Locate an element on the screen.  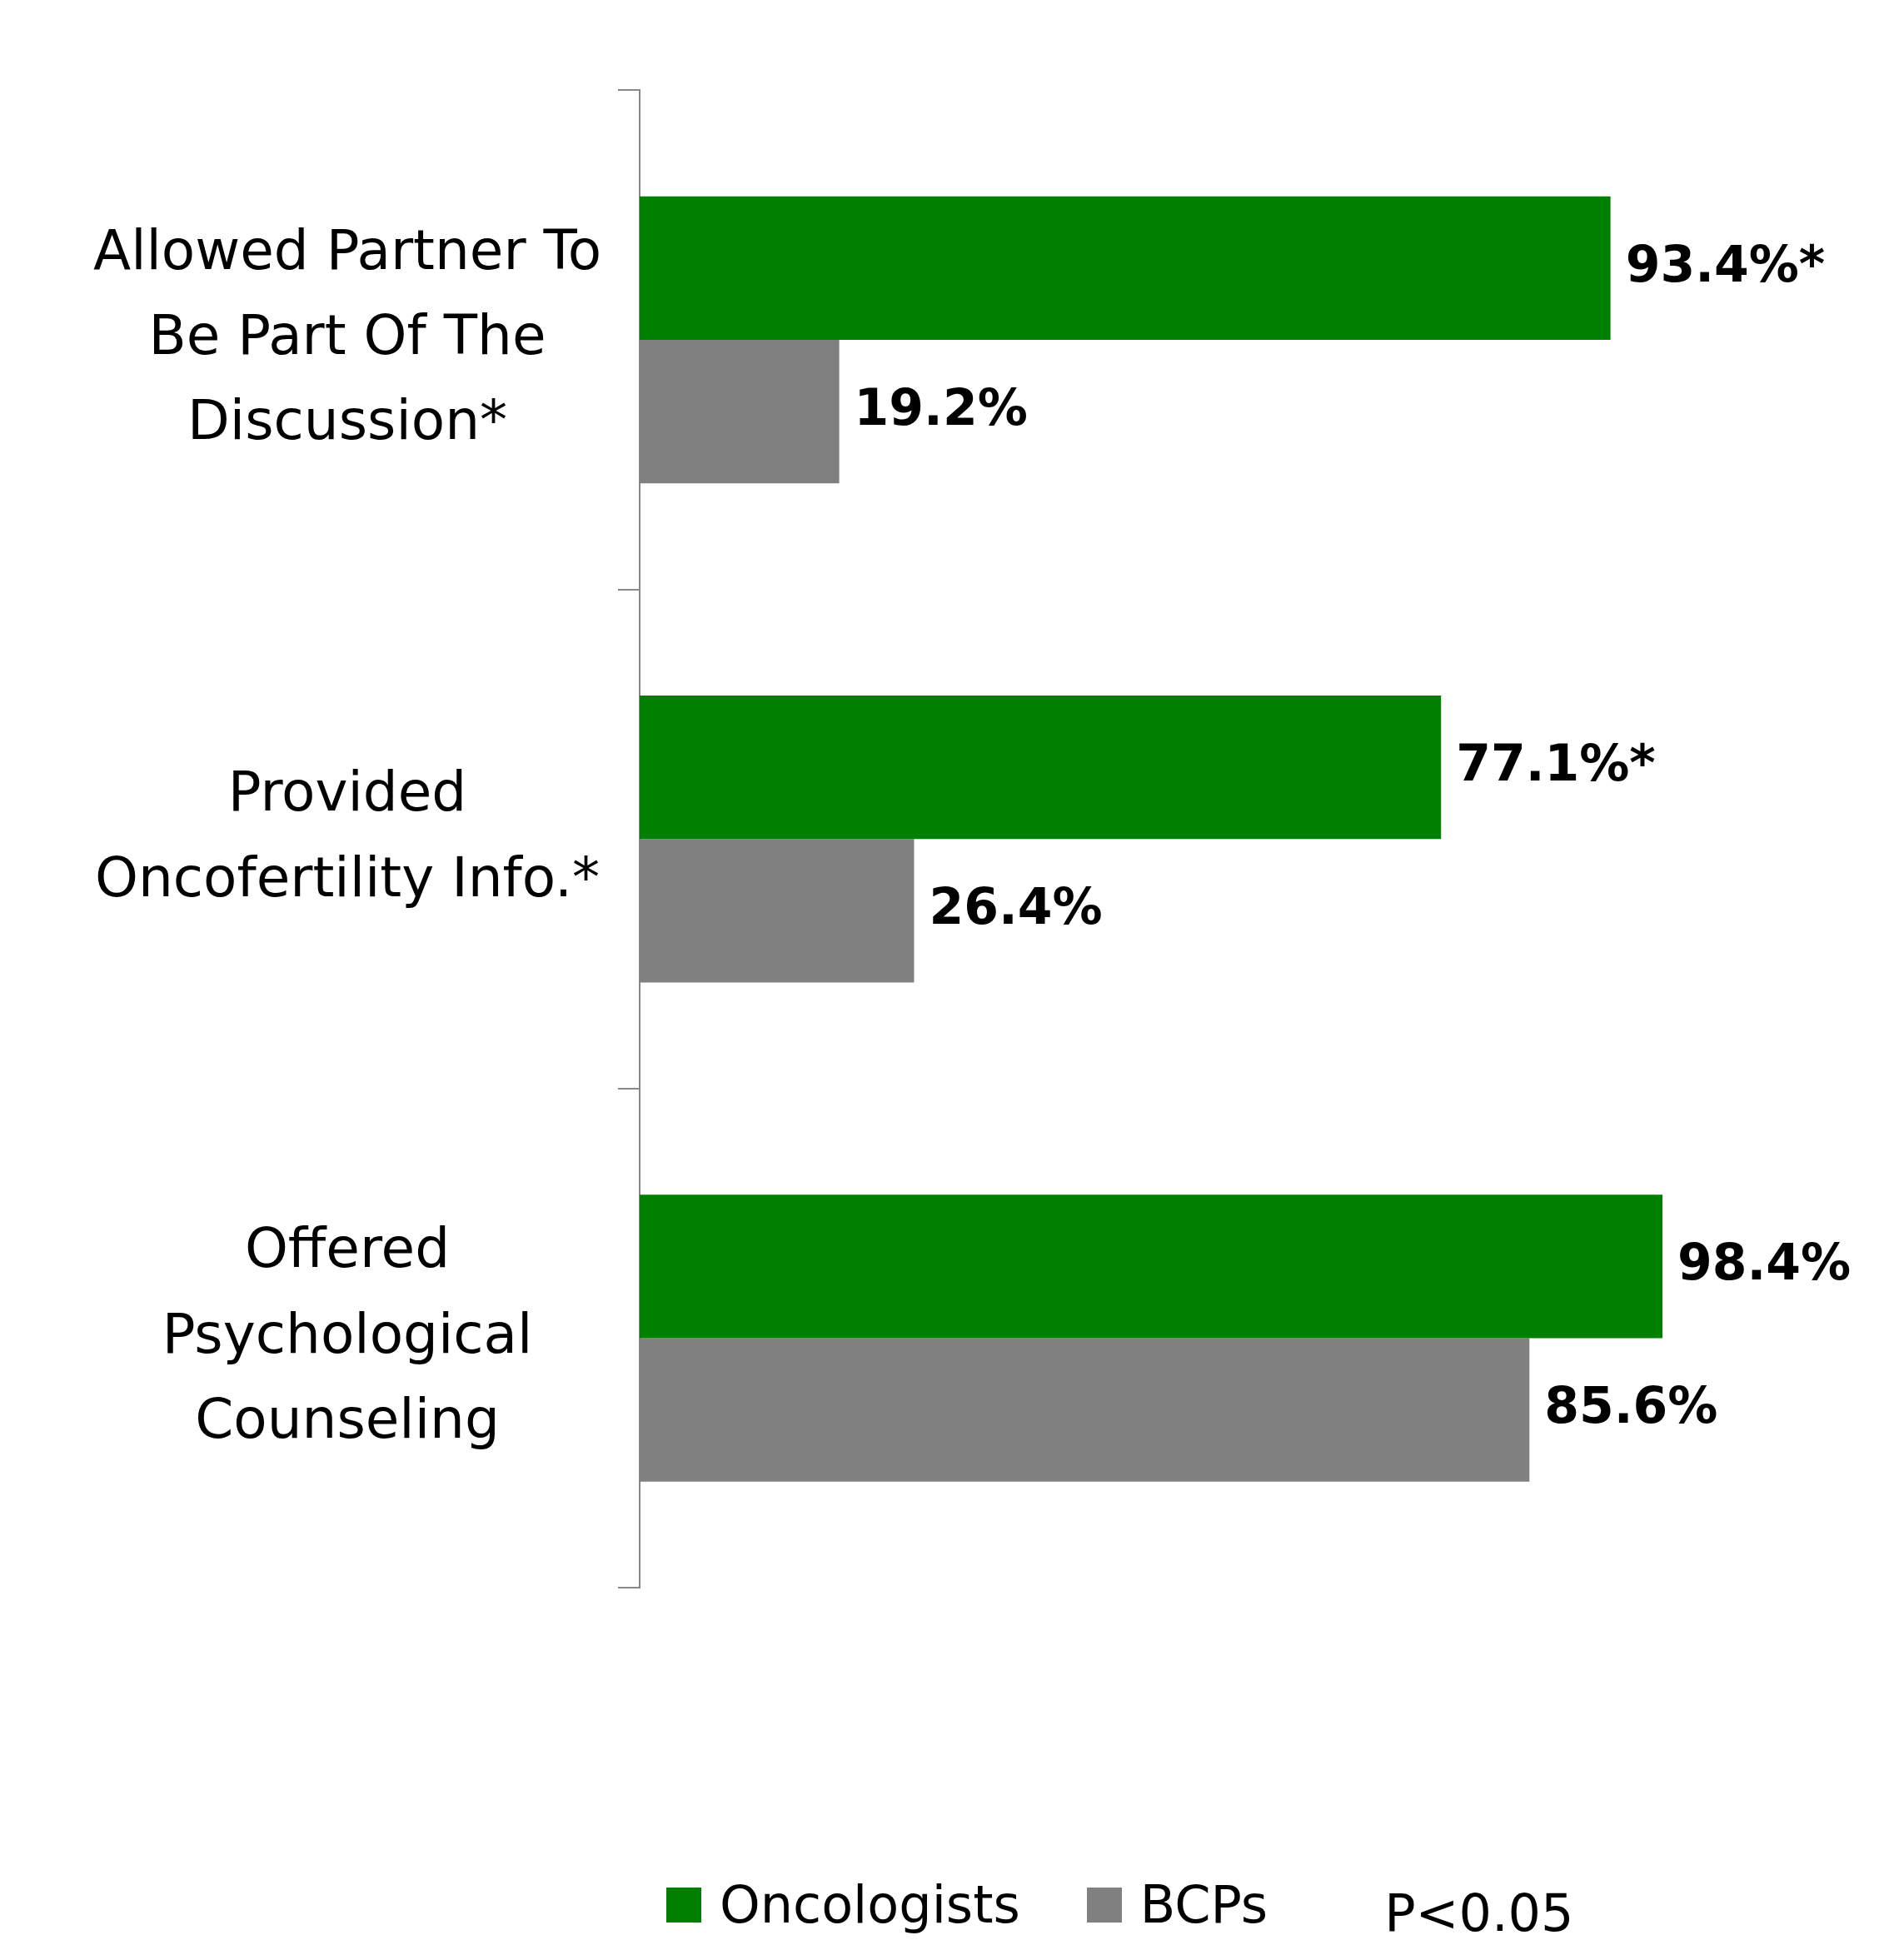
data-label: 19.2% is located at coordinates (941, 406).